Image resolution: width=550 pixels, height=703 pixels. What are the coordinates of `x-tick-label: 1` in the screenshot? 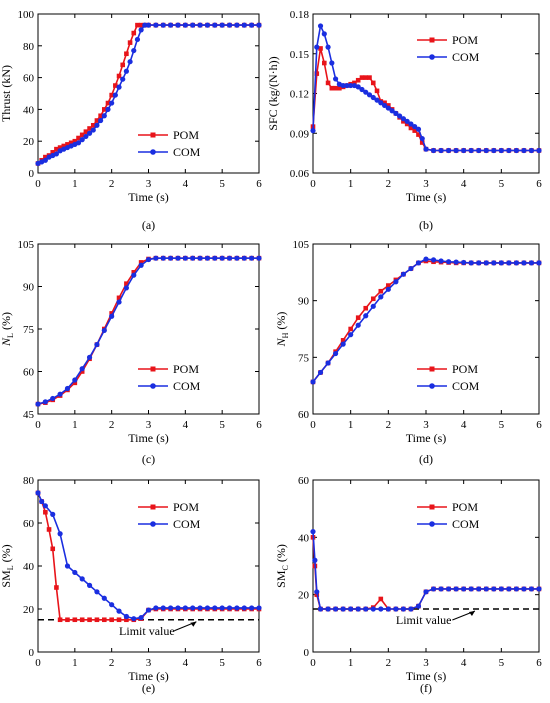 It's located at (75, 184).